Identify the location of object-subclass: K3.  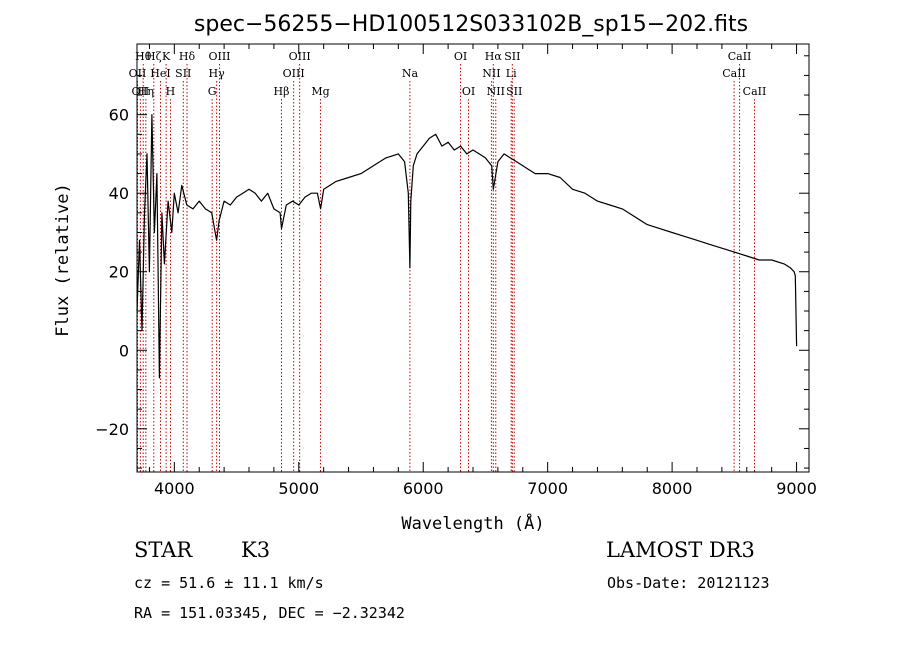
(256, 550).